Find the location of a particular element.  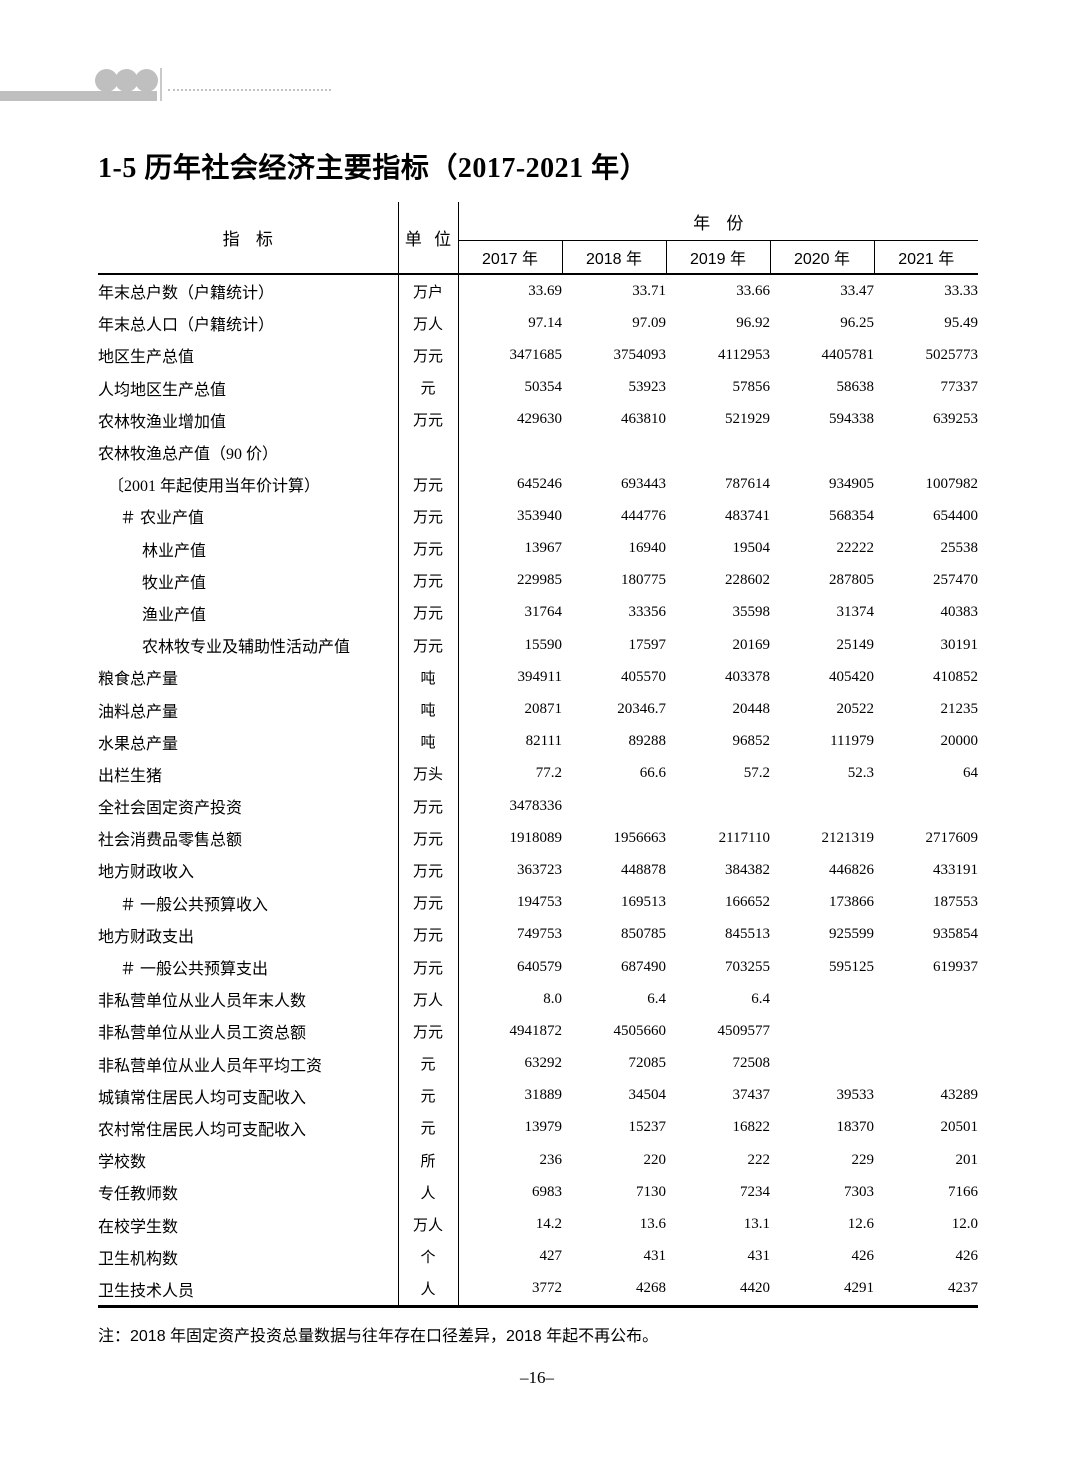

row-value: 12.6 is located at coordinates (860, 1224).